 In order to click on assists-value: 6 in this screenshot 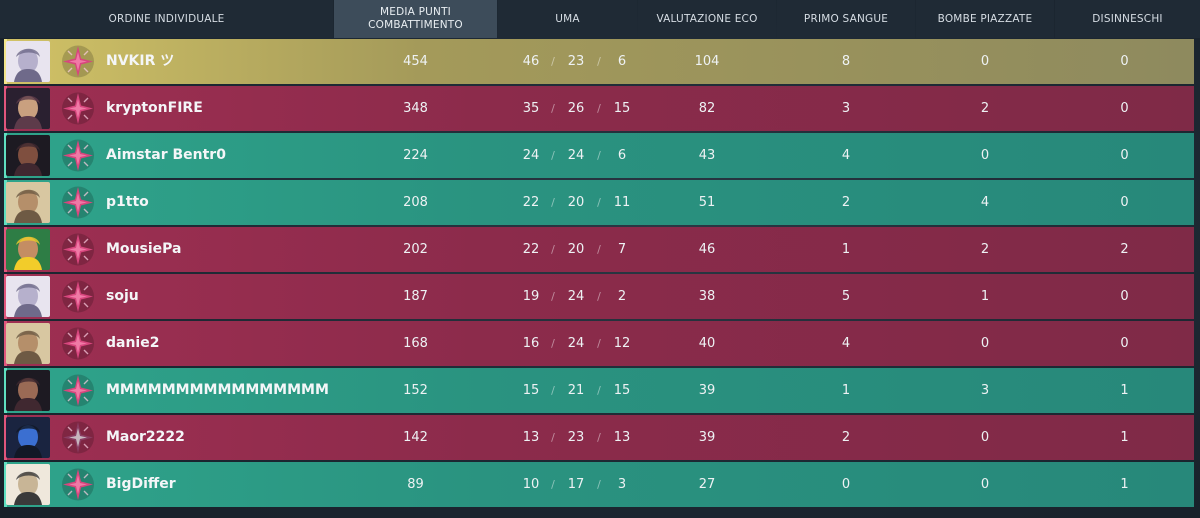, I will do `click(622, 155)`.